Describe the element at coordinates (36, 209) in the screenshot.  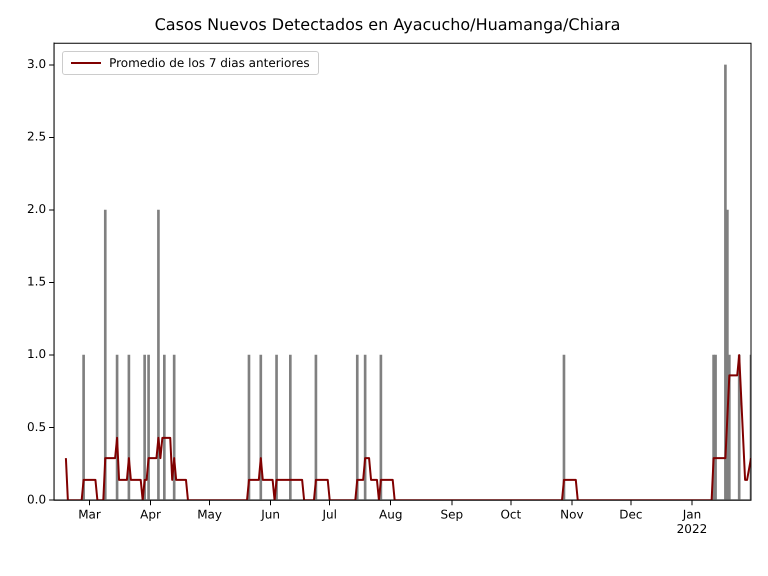
I see `y-tick-label: 2.0` at that location.